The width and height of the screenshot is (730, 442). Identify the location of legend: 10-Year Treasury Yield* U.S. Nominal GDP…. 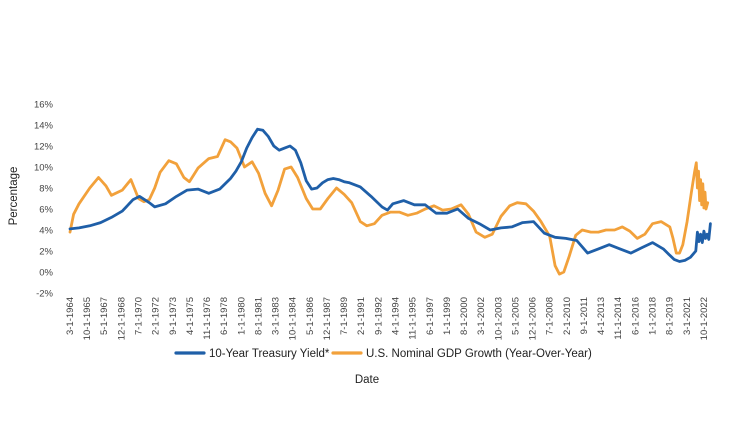
(383, 354).